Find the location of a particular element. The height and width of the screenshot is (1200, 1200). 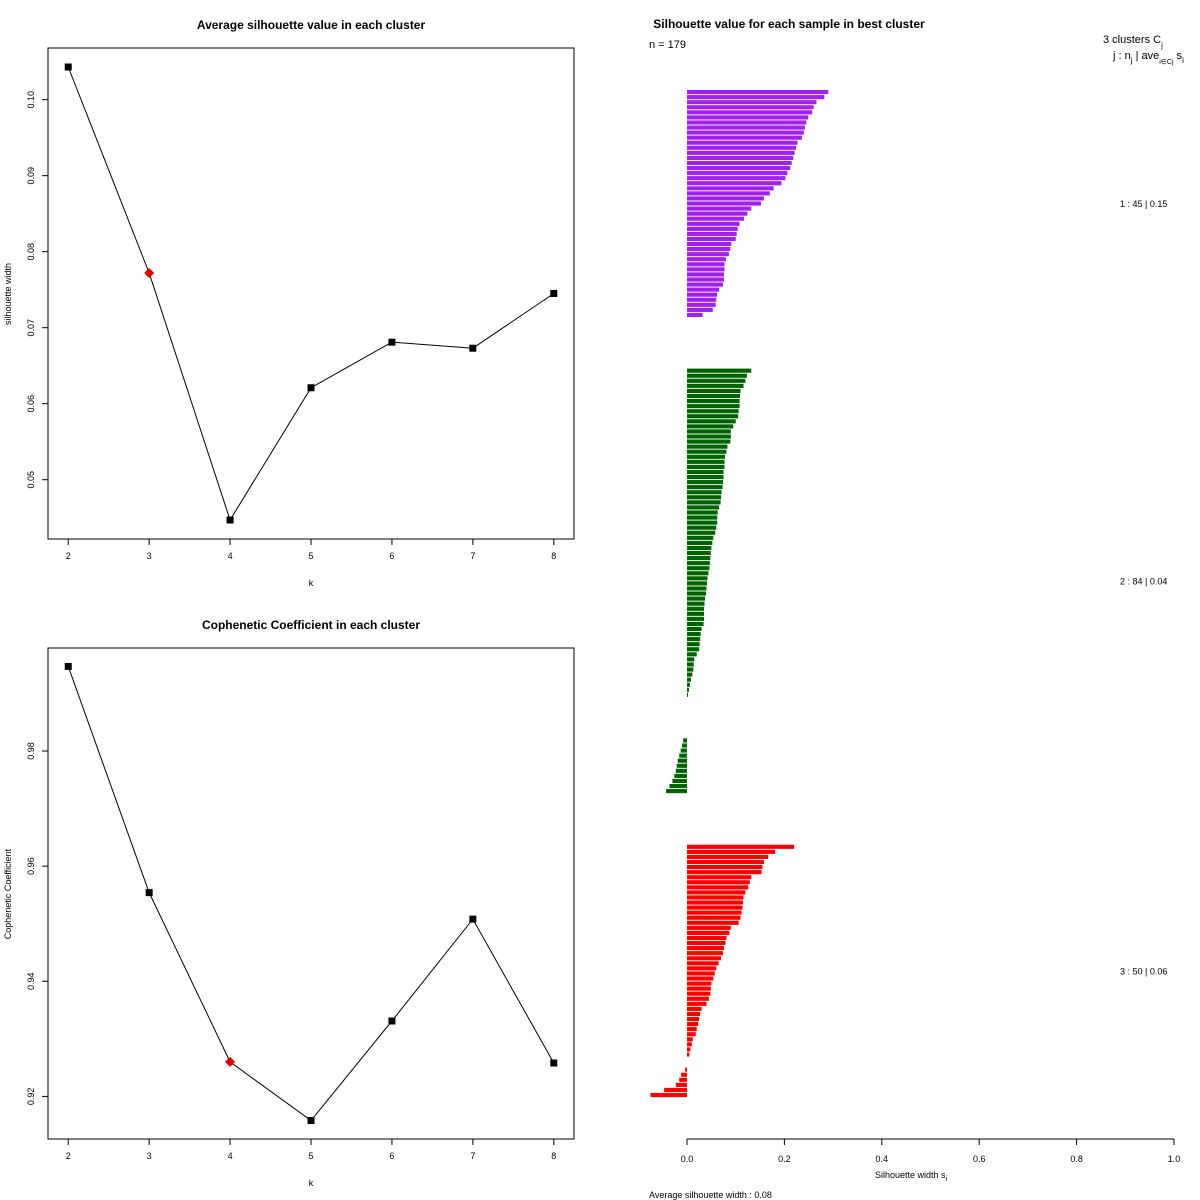

chart1-xlabel: k is located at coordinates (311, 583).